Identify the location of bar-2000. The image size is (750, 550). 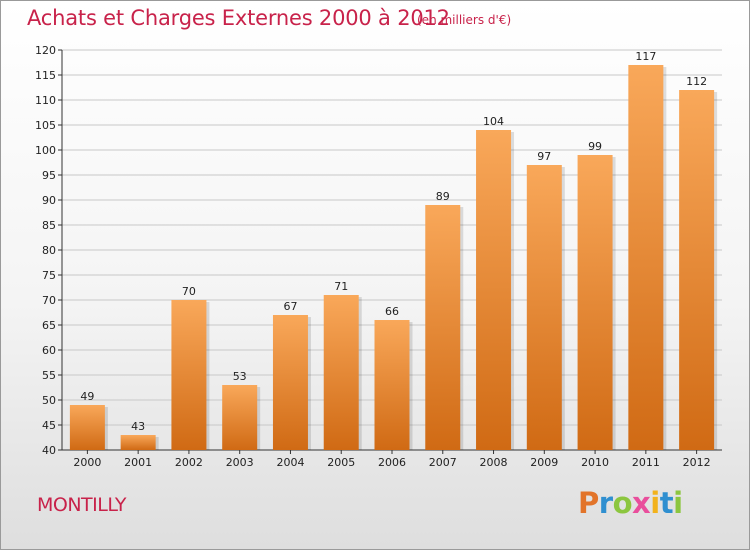
(87, 427).